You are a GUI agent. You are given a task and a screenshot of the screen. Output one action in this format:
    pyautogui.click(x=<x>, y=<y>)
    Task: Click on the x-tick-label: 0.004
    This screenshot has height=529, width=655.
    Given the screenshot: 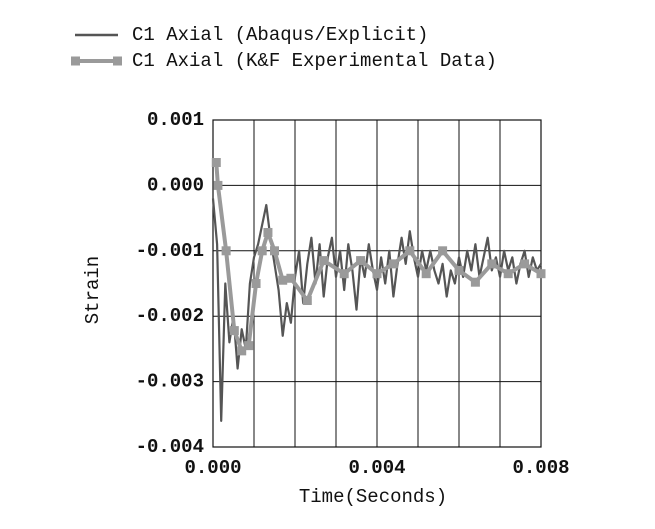 What is the action you would take?
    pyautogui.click(x=376, y=468)
    